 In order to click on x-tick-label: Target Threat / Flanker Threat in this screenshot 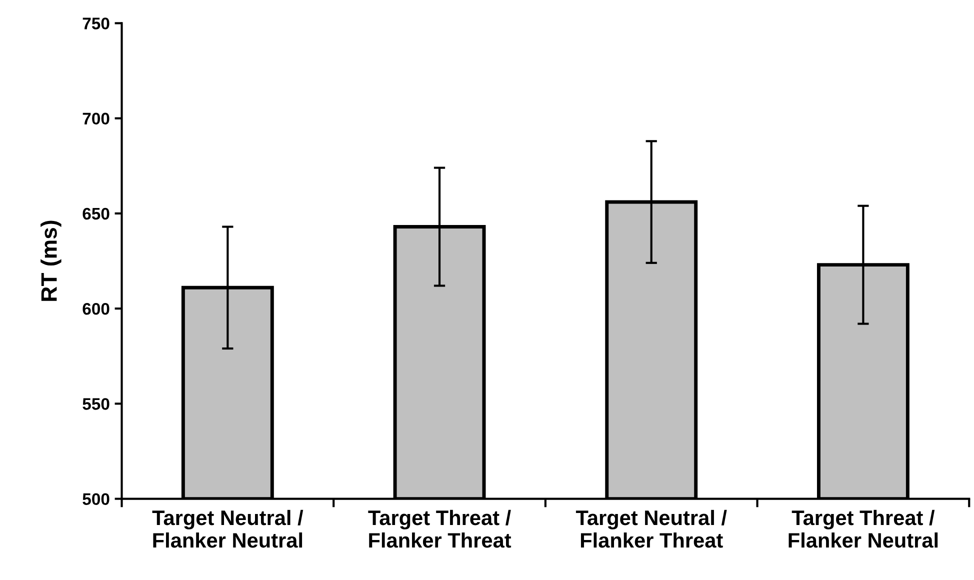, I will do `click(440, 529)`.